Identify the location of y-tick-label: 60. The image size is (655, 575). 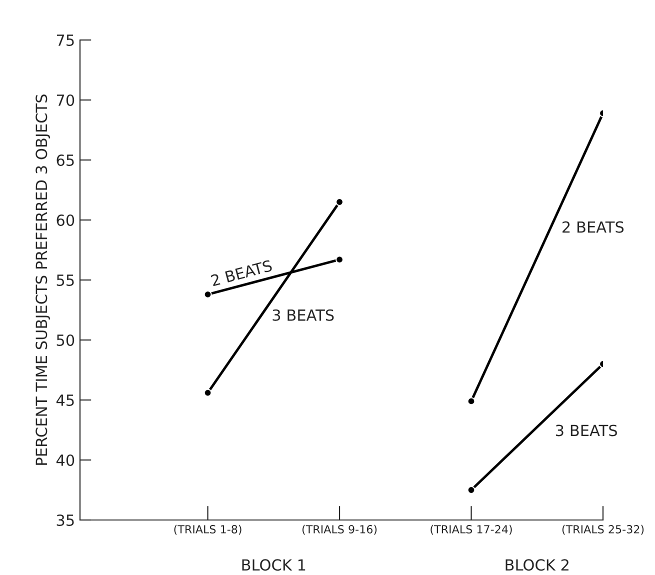
(65, 220).